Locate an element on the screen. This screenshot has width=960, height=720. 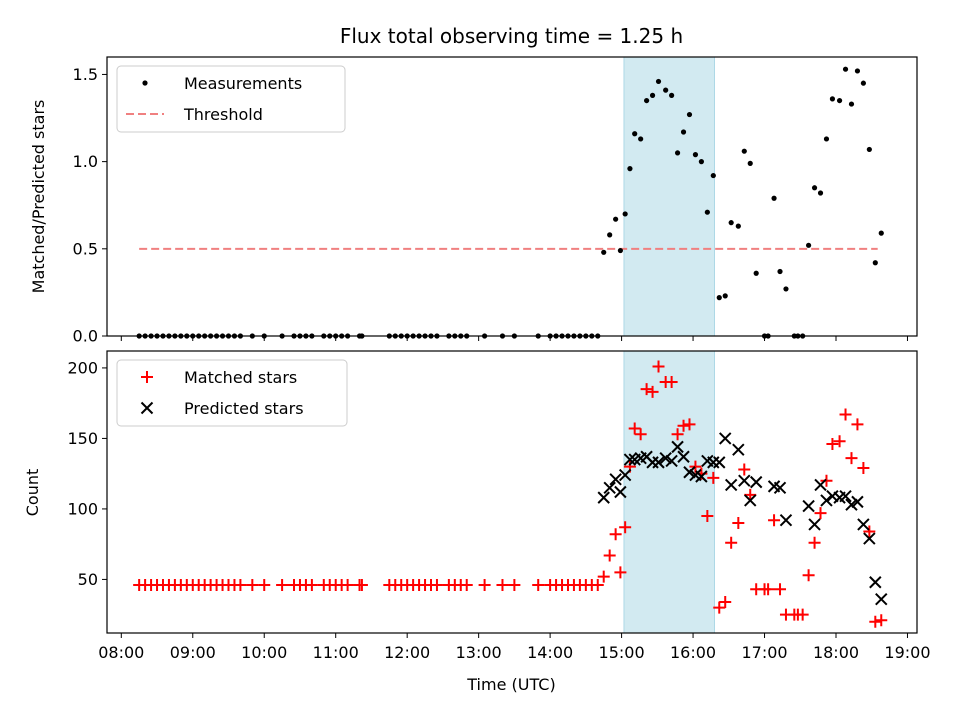
bottom-legend-label: Matched stars is located at coordinates (240, 377).